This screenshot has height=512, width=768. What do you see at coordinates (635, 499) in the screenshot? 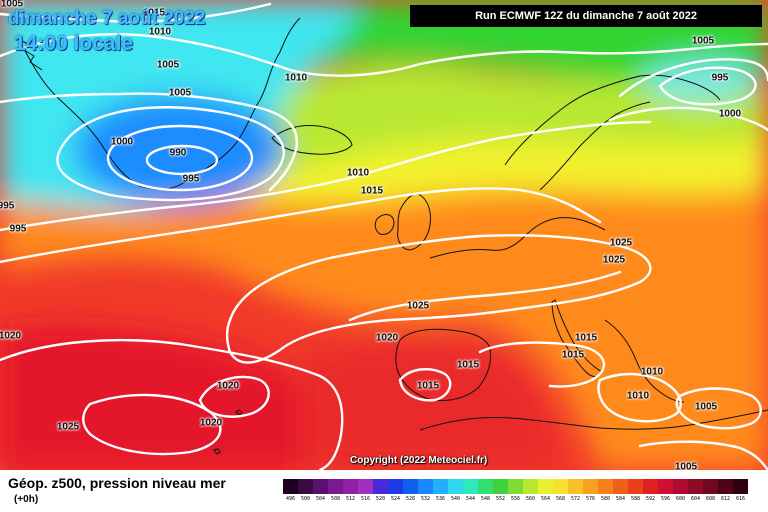
I see `legend-value: 588` at bounding box center [635, 499].